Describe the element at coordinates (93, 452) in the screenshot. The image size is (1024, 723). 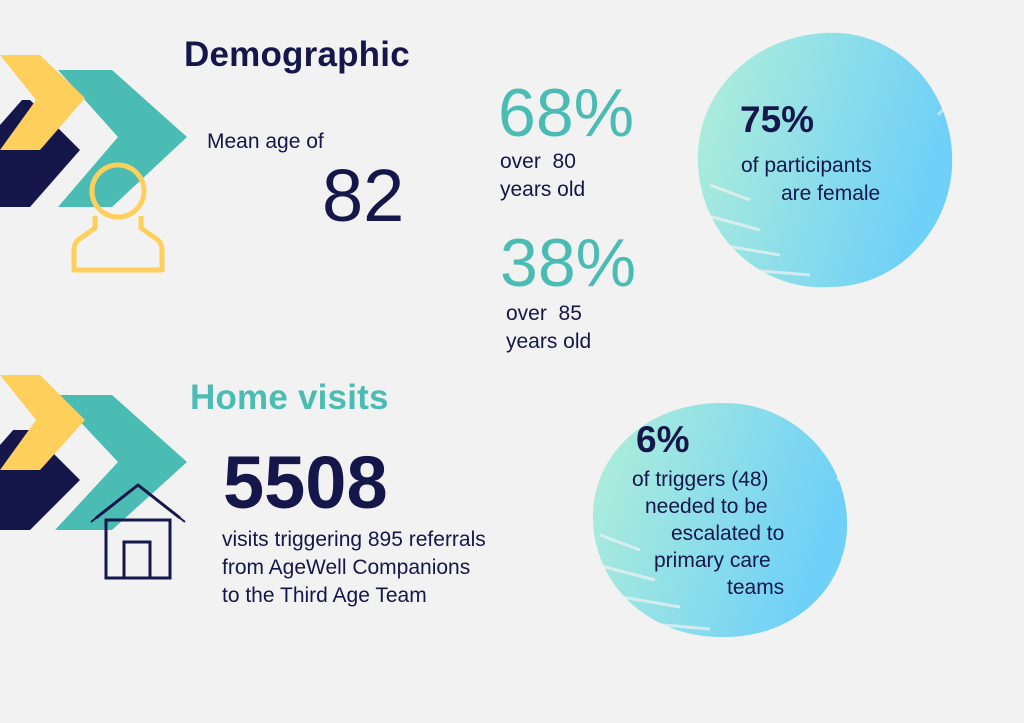
I see `decorative-chevron-arrows-bottom` at that location.